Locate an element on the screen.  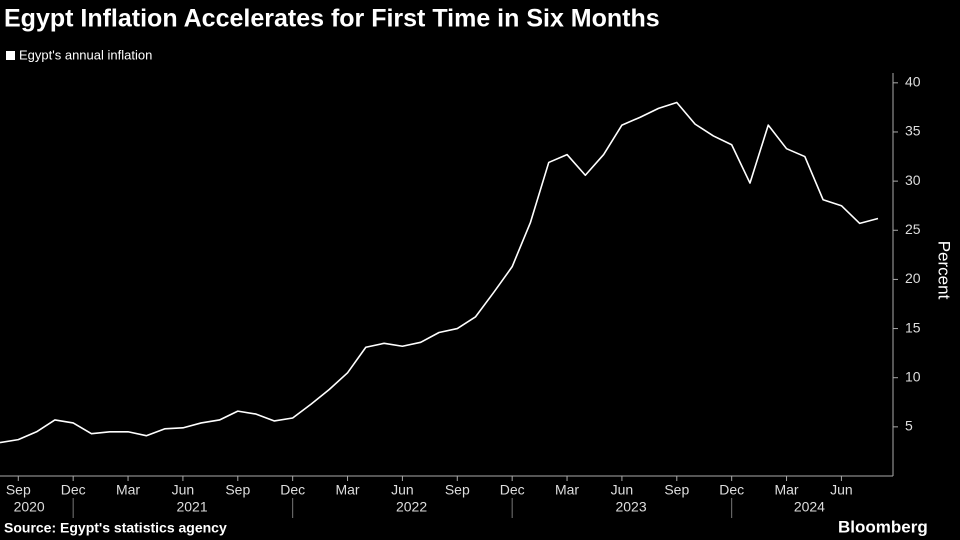
y-tick-label: 10 is located at coordinates (913, 376).